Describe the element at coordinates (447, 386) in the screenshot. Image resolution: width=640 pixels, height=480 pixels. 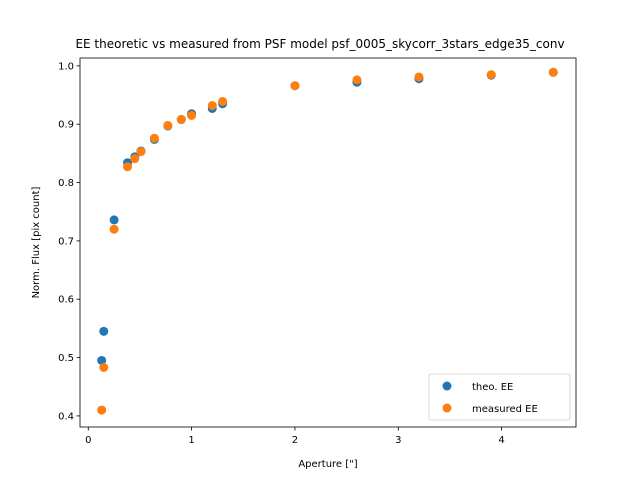
I see `legend-marker-theo-ee` at that location.